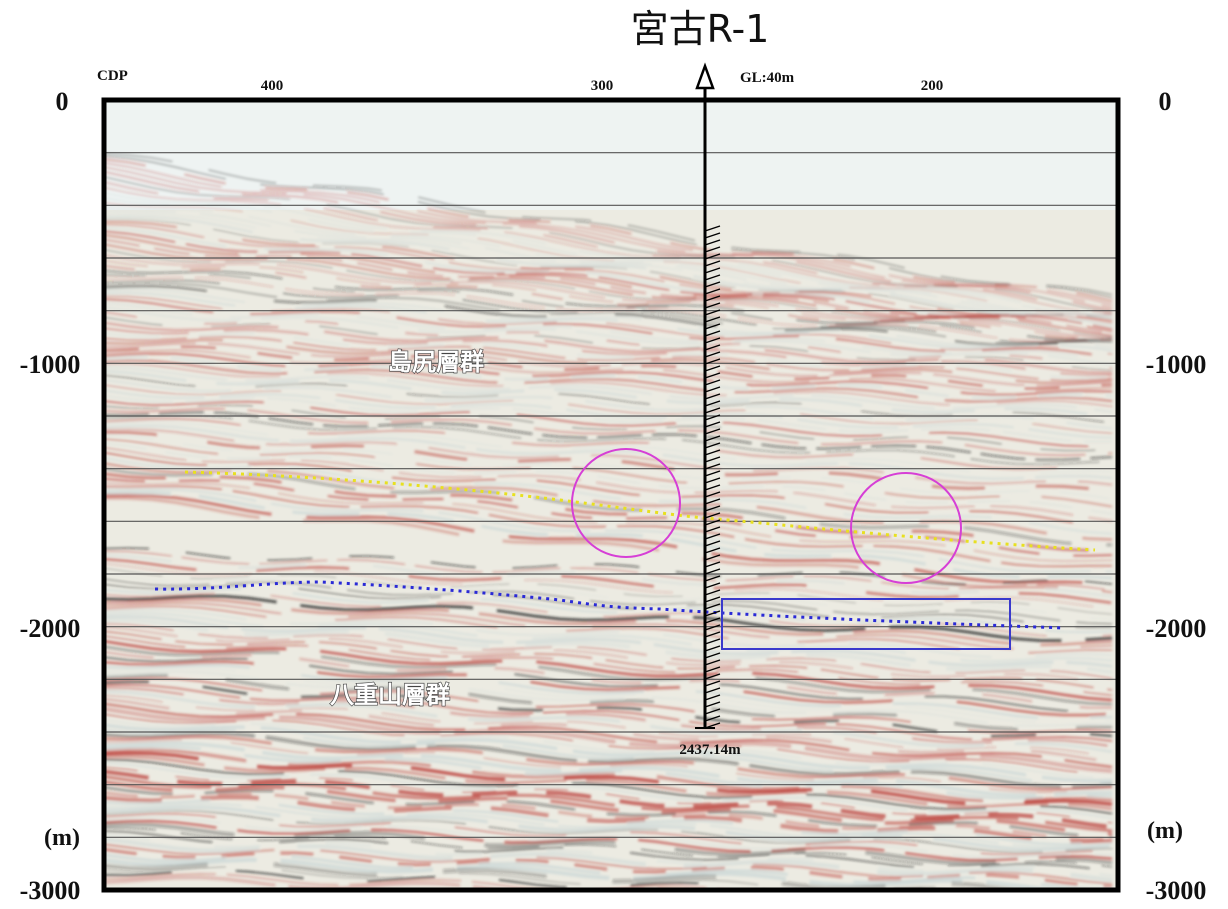 This screenshot has width=1228, height=909. I want to click on depth-label-left-2000: -2000, so click(50, 628).